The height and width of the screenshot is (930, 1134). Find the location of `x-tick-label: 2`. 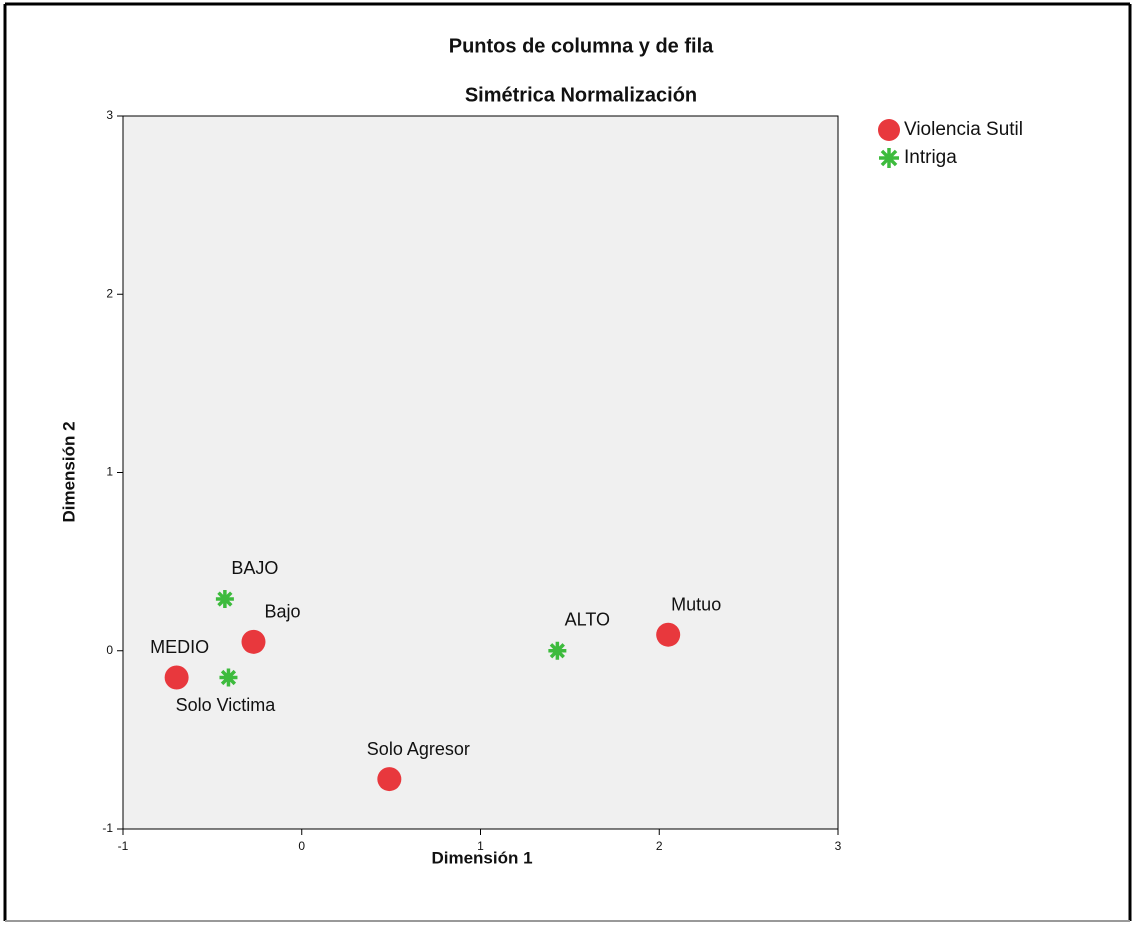

x-tick-label: 2 is located at coordinates (659, 846).